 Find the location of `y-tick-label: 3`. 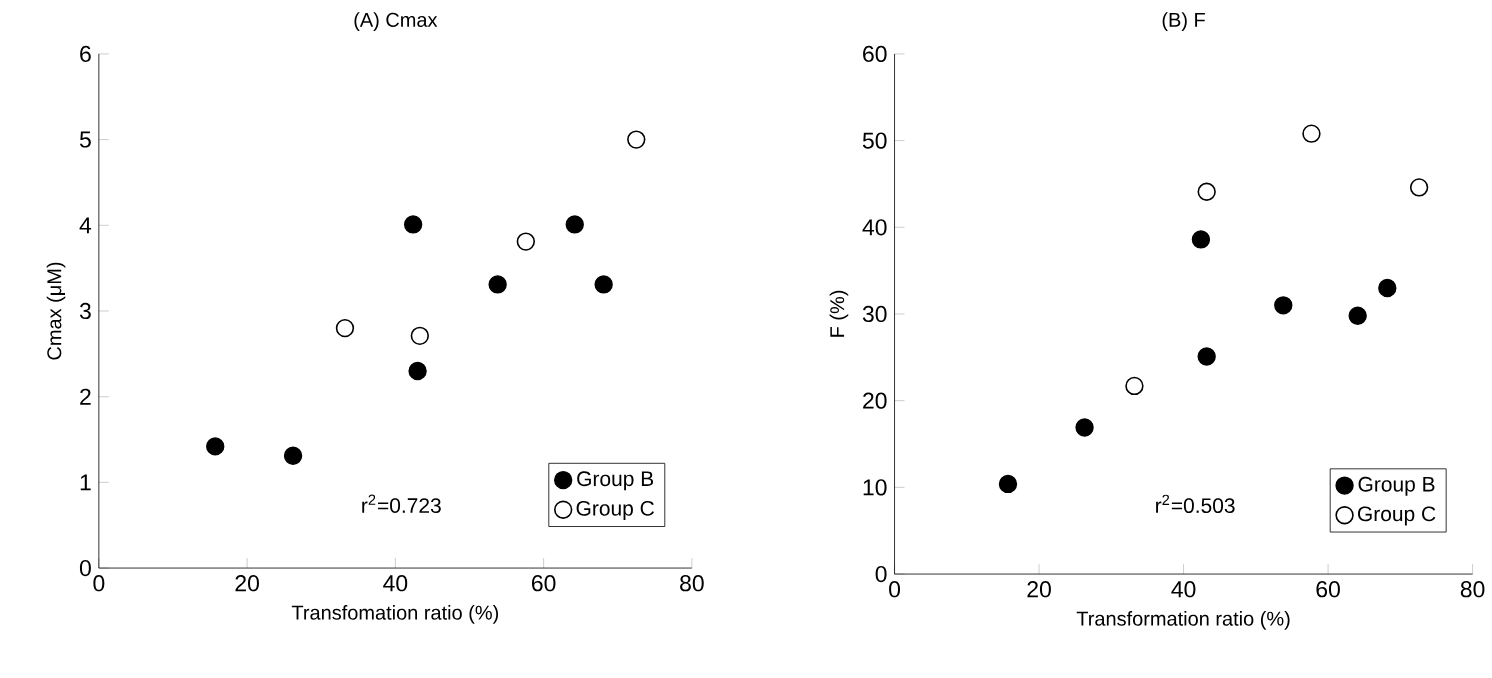

y-tick-label: 3 is located at coordinates (85, 311).